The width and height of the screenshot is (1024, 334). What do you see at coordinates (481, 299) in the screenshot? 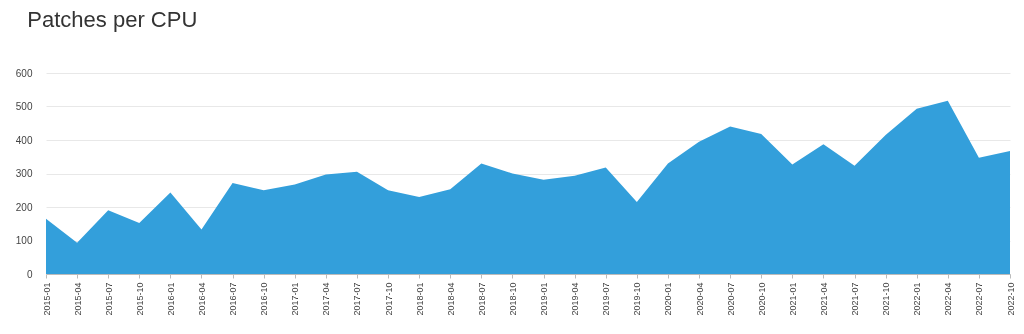
I see `x-tick-label: 2018-07` at bounding box center [481, 299].